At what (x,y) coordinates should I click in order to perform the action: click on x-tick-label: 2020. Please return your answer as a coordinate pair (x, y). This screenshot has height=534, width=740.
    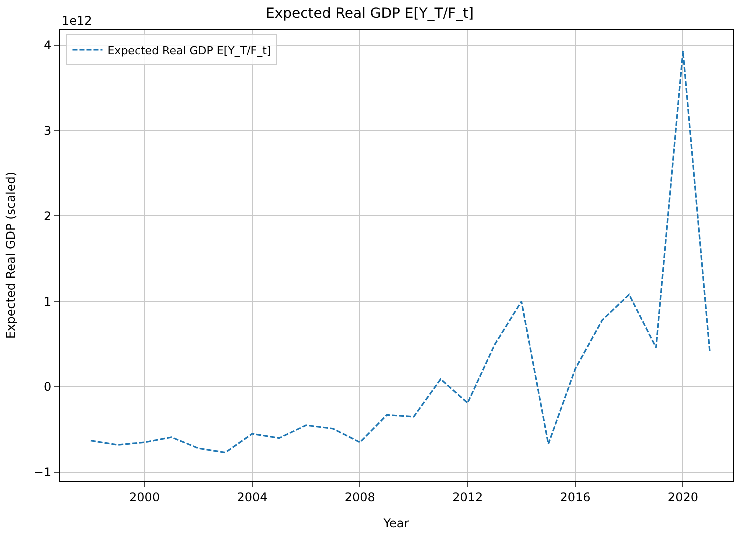
    Looking at the image, I should click on (683, 497).